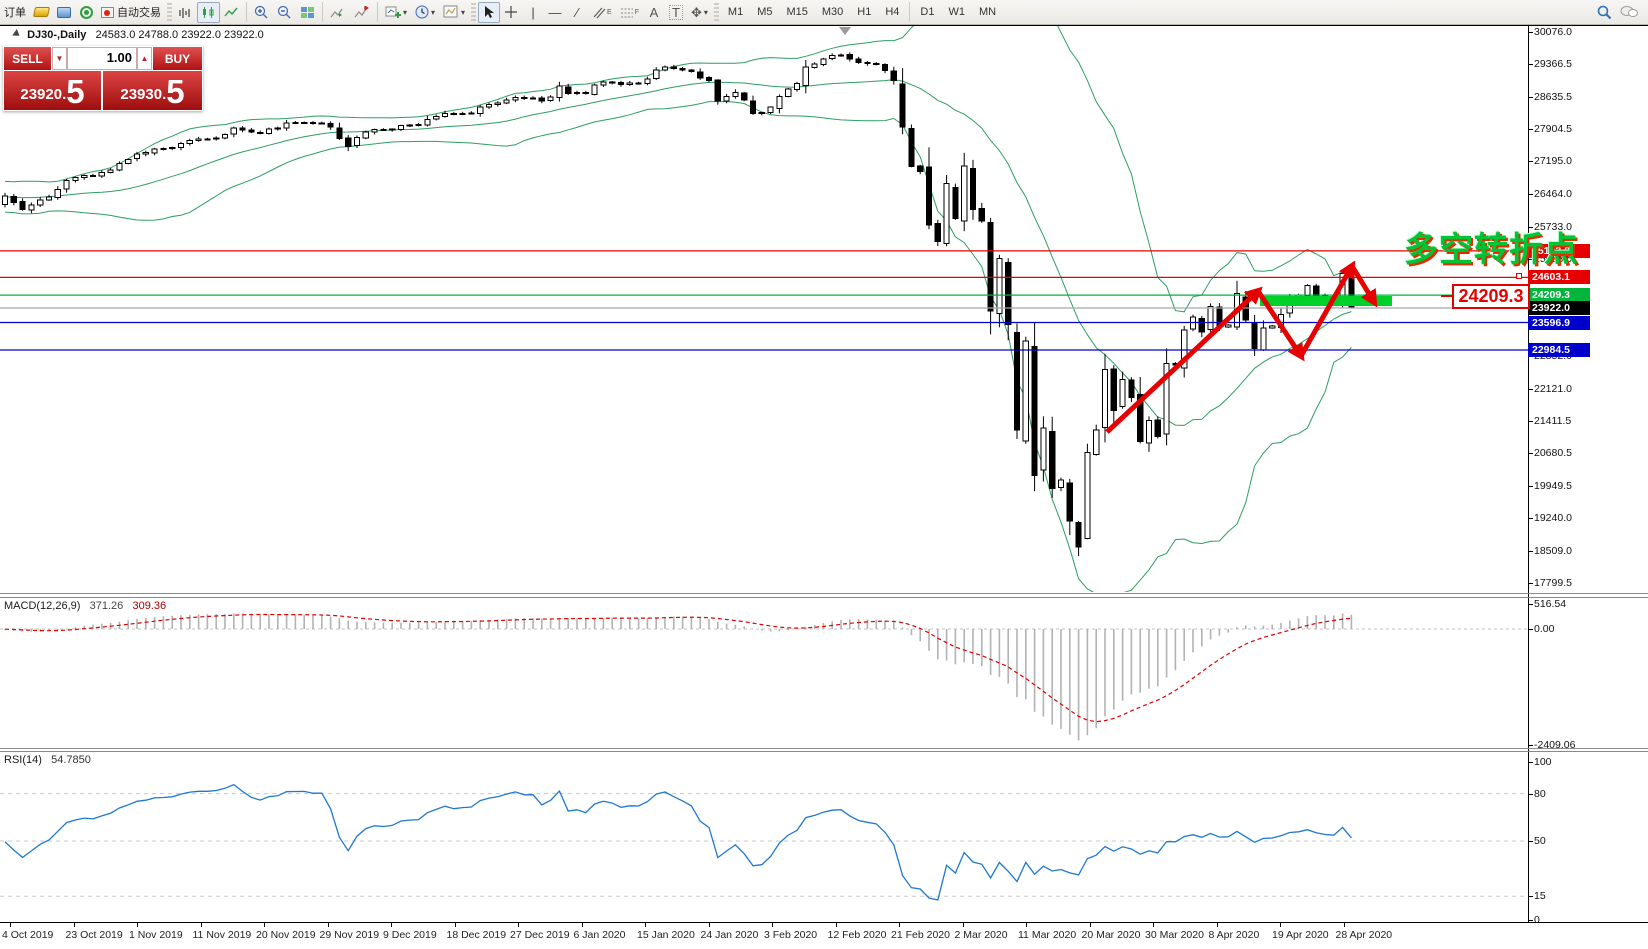  I want to click on rsi-axis-label: 0, so click(1537, 920).